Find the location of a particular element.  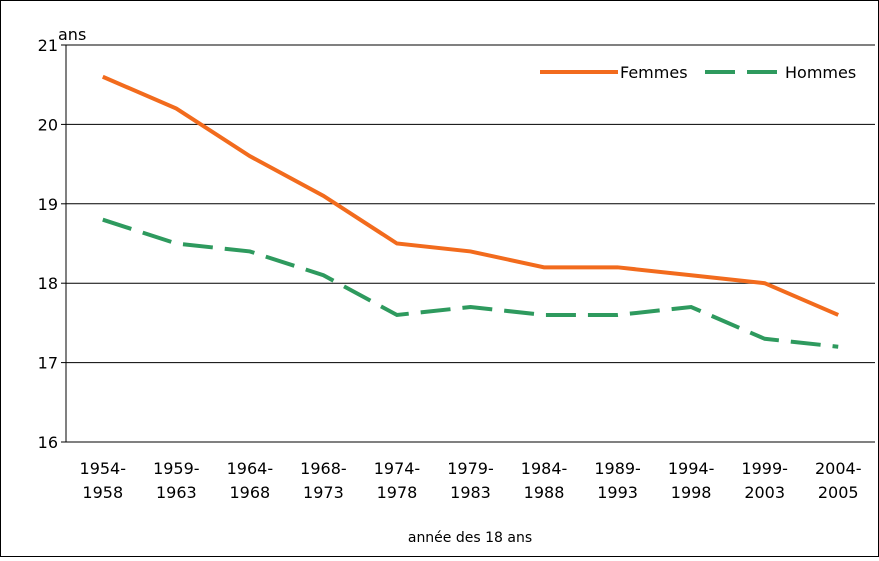

y-tick-label: 20 is located at coordinates (48, 124).